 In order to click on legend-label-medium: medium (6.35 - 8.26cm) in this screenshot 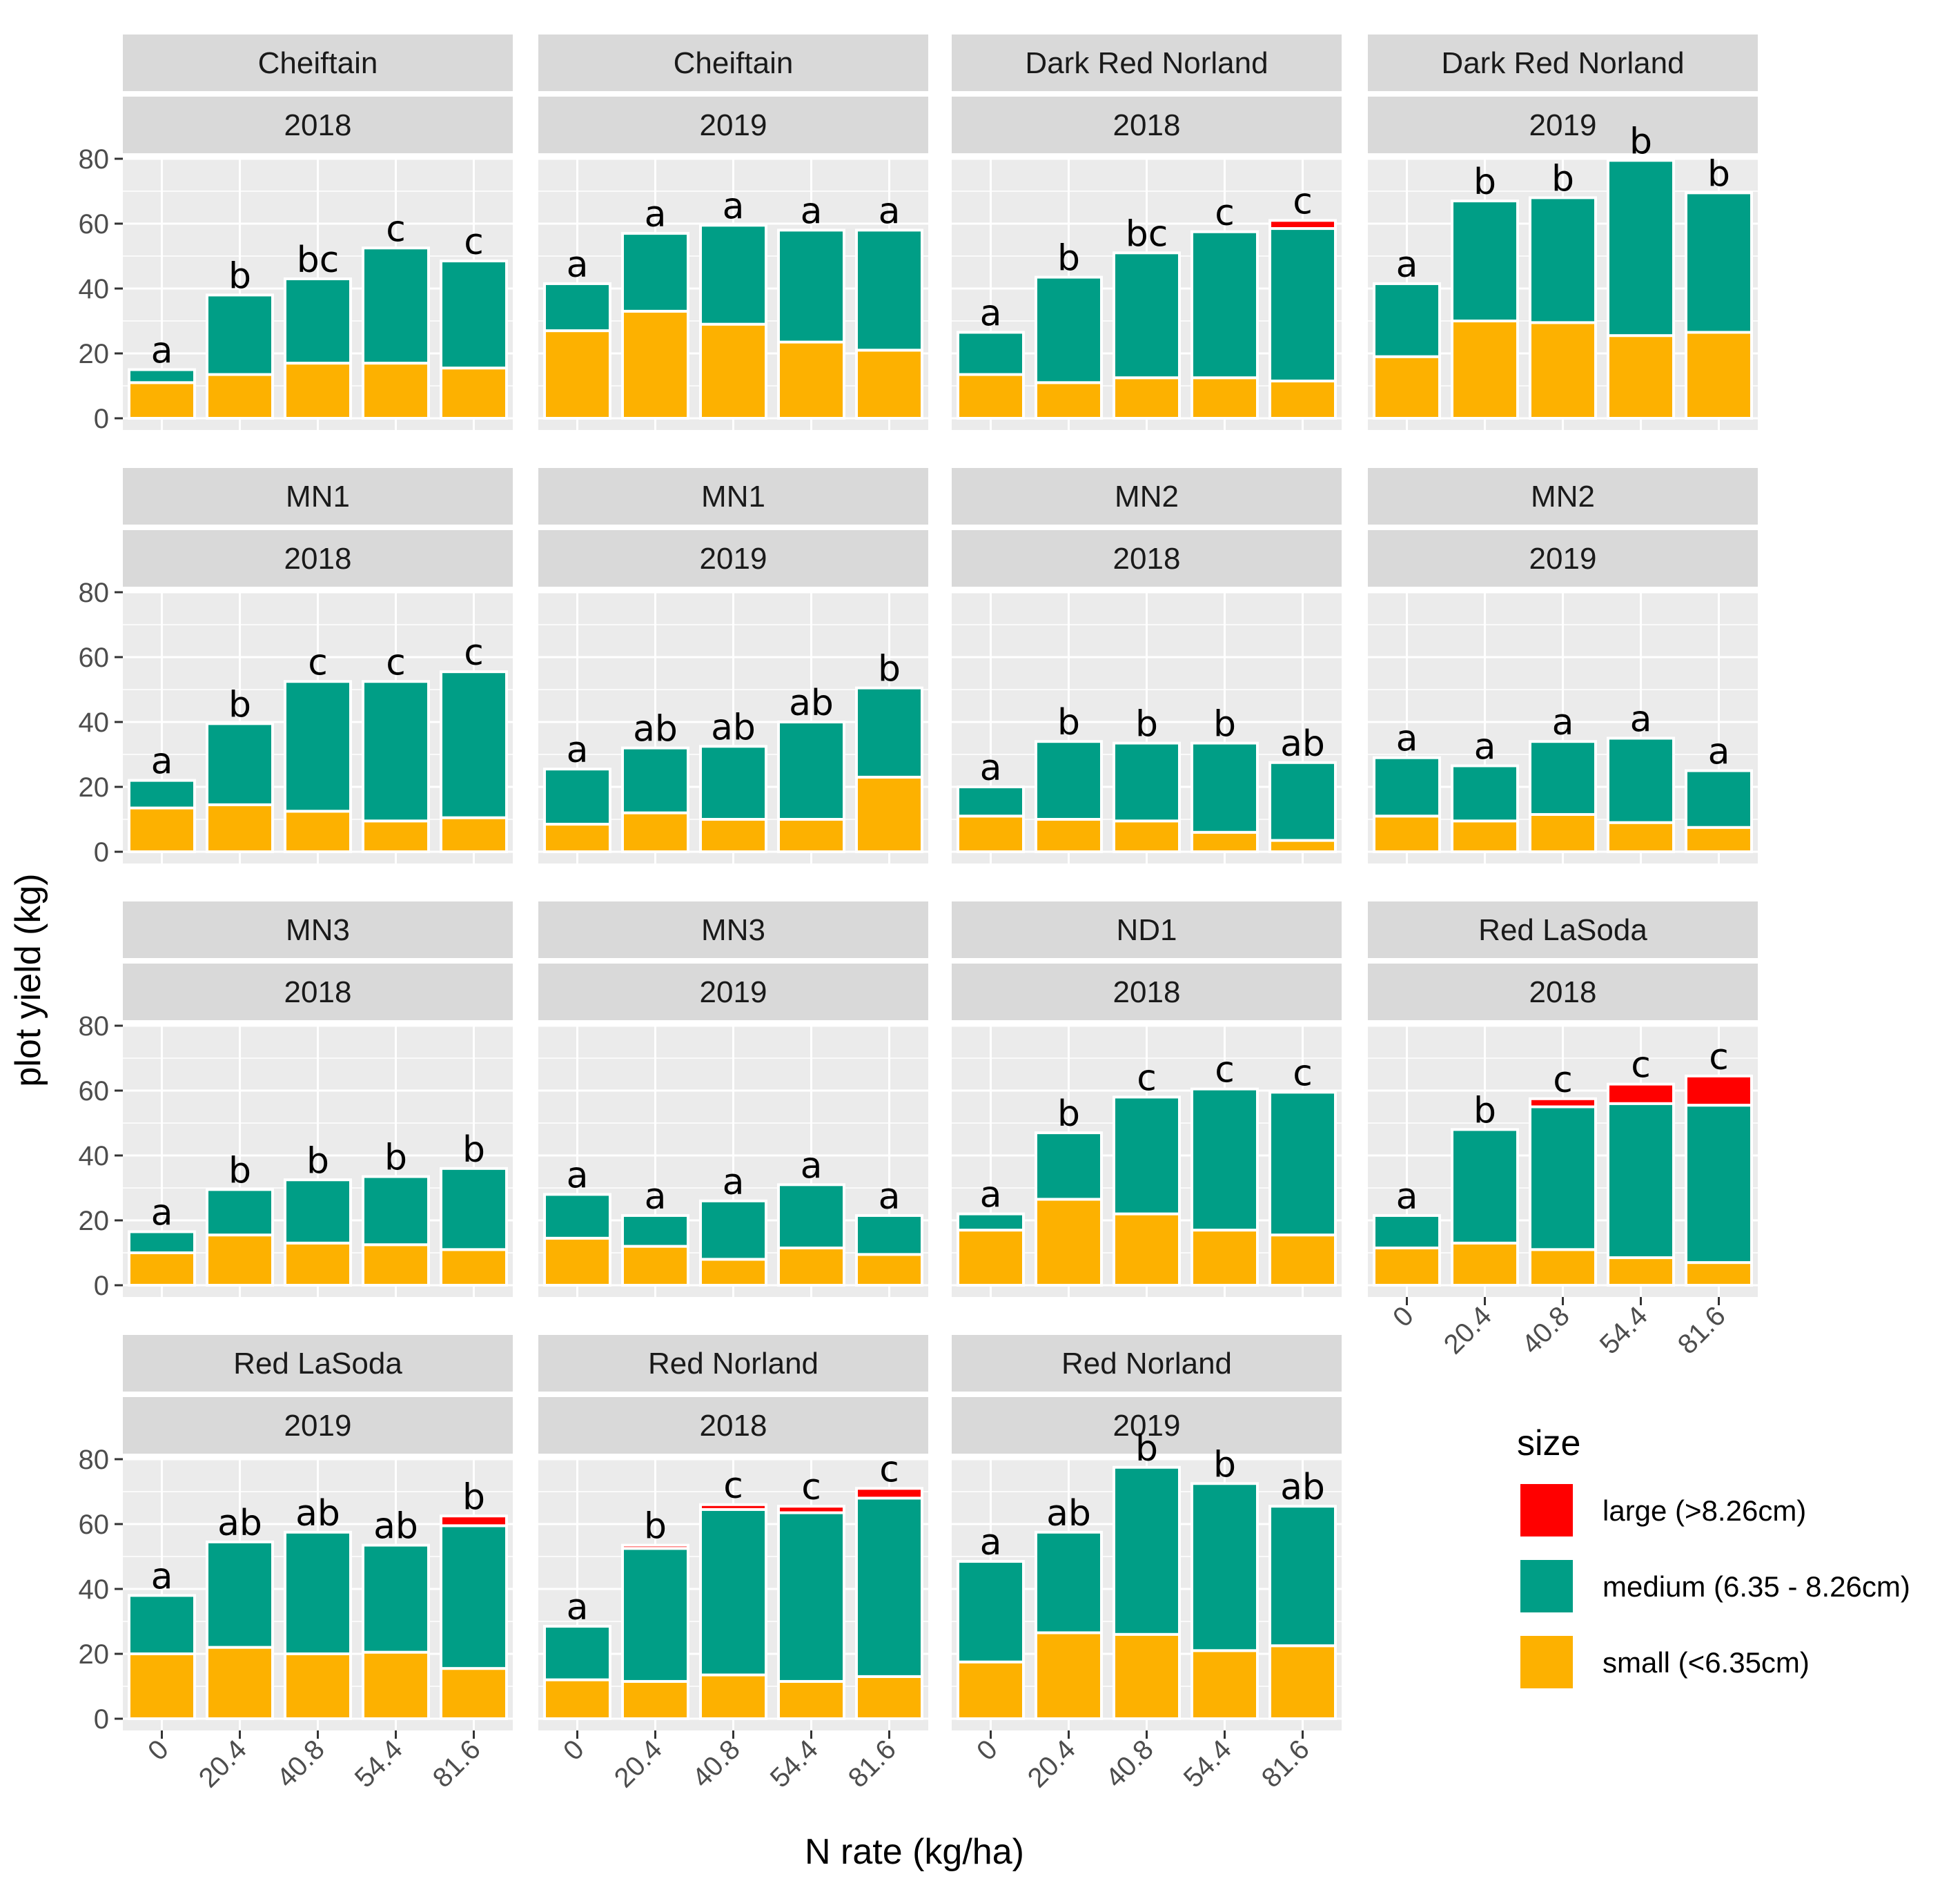, I will do `click(1756, 1586)`.